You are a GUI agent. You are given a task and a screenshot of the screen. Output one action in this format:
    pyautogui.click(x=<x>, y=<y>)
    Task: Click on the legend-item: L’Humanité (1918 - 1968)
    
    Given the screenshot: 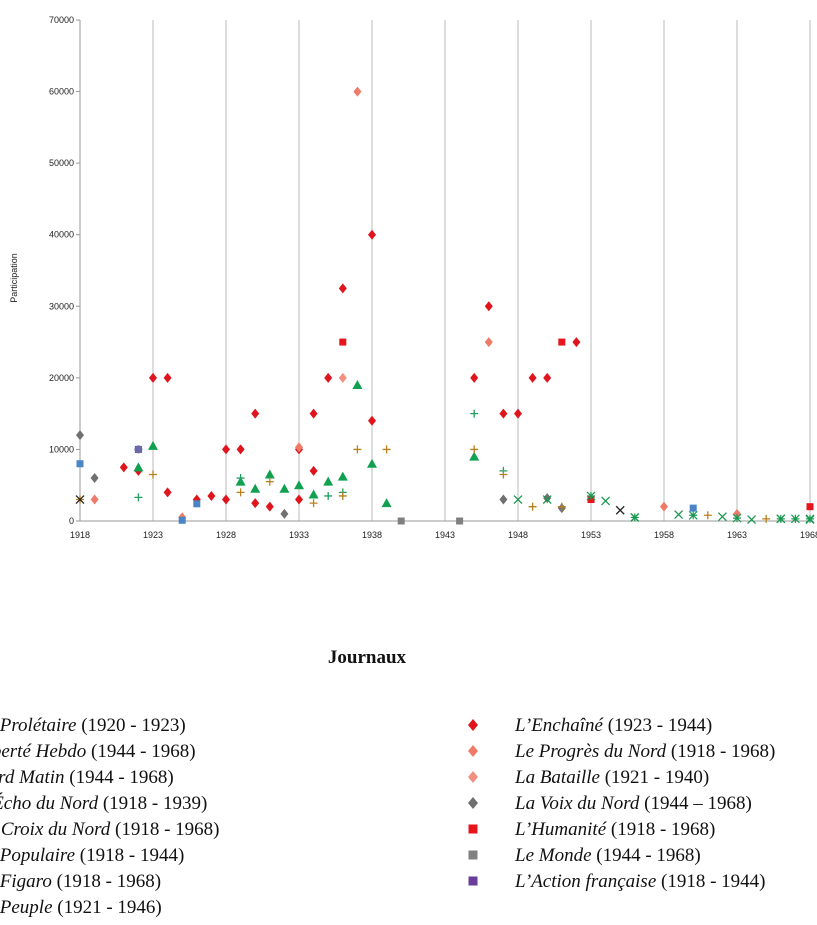 What is the action you would take?
    pyautogui.click(x=591, y=829)
    